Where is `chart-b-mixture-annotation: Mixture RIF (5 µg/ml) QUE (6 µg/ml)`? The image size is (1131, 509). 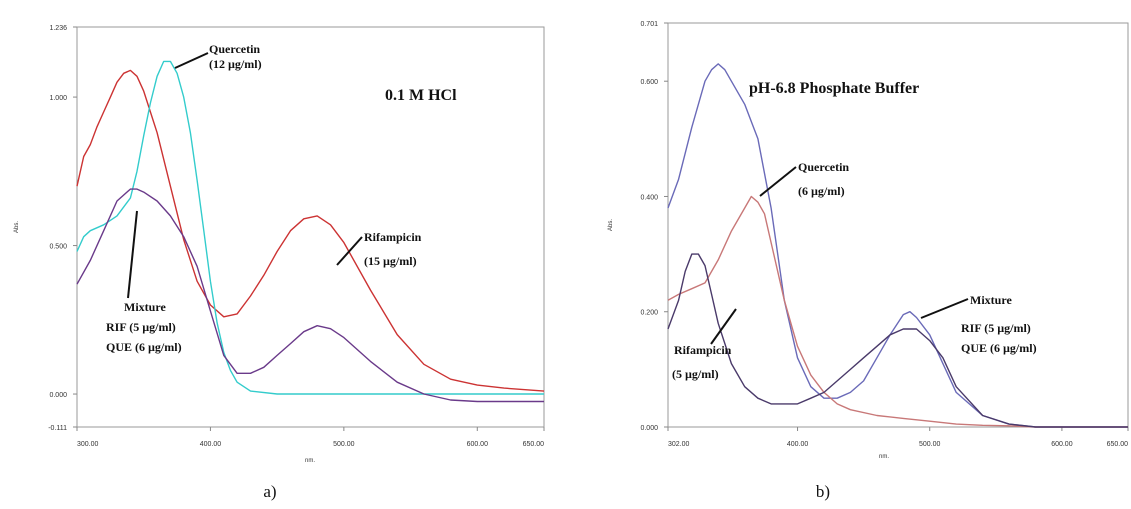 chart-b-mixture-annotation: Mixture RIF (5 µg/ml) QUE (6 µg/ml) is located at coordinates (999, 324).